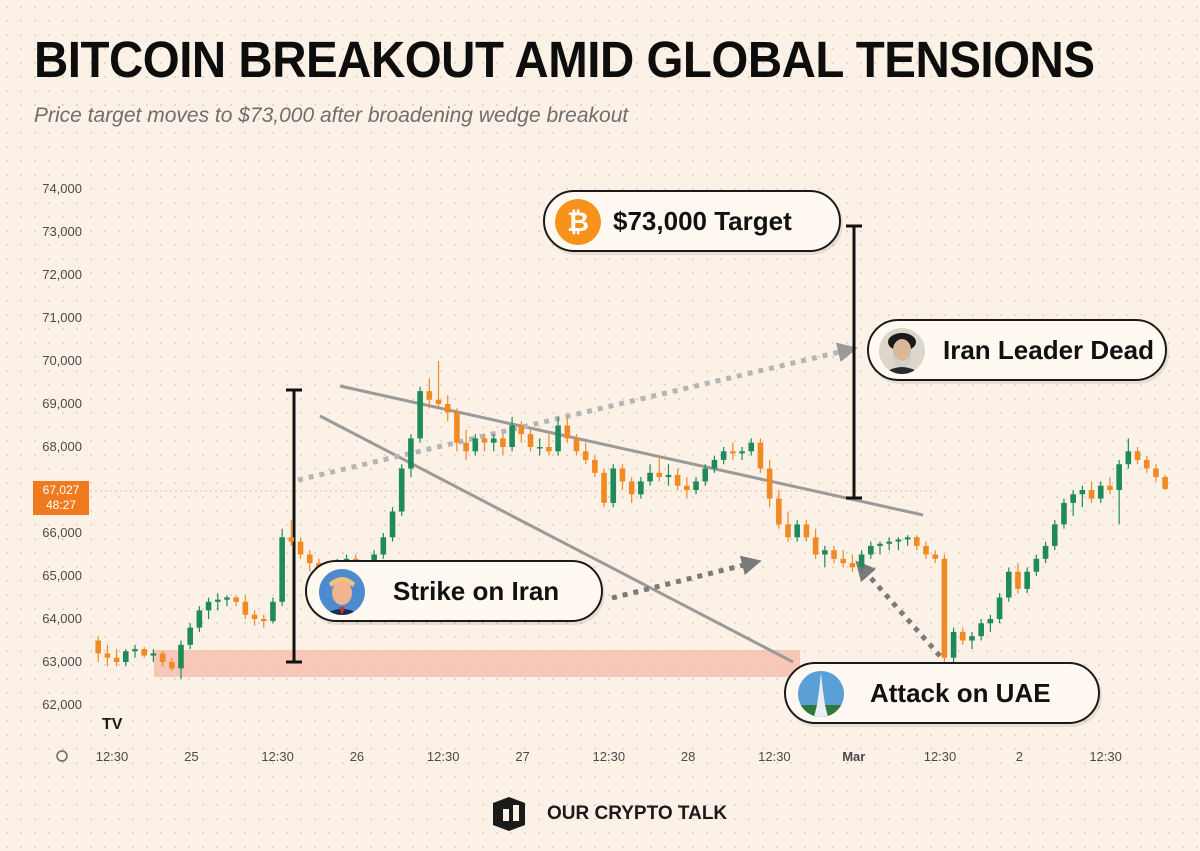  What do you see at coordinates (631, 450) in the screenshot?
I see `wedge-upper-trendline` at bounding box center [631, 450].